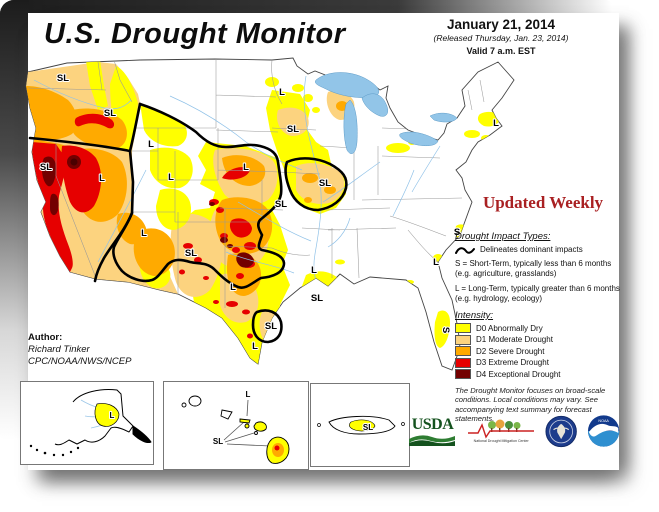 This screenshot has width=659, height=512. I want to click on frame-top-band, so click(306, 7).